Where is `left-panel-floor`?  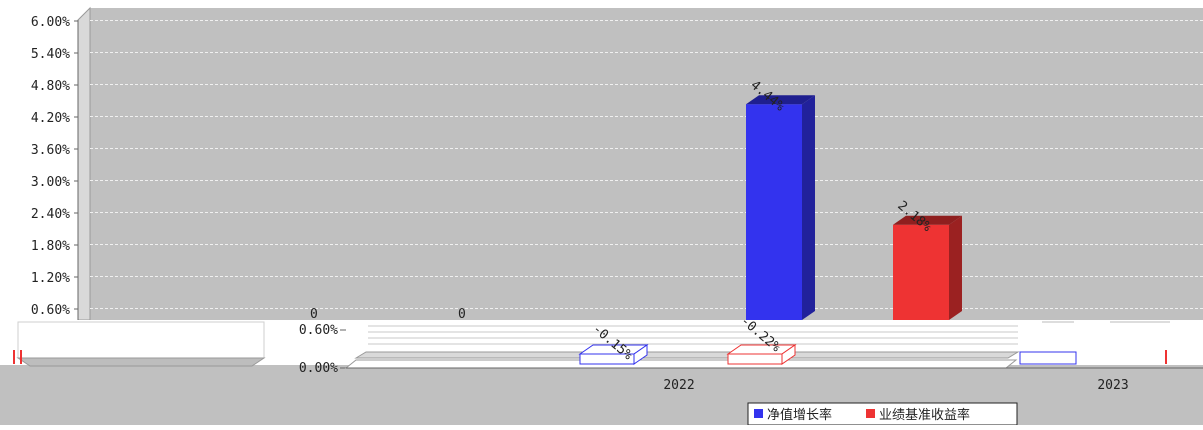 left-panel-floor is located at coordinates (141, 362).